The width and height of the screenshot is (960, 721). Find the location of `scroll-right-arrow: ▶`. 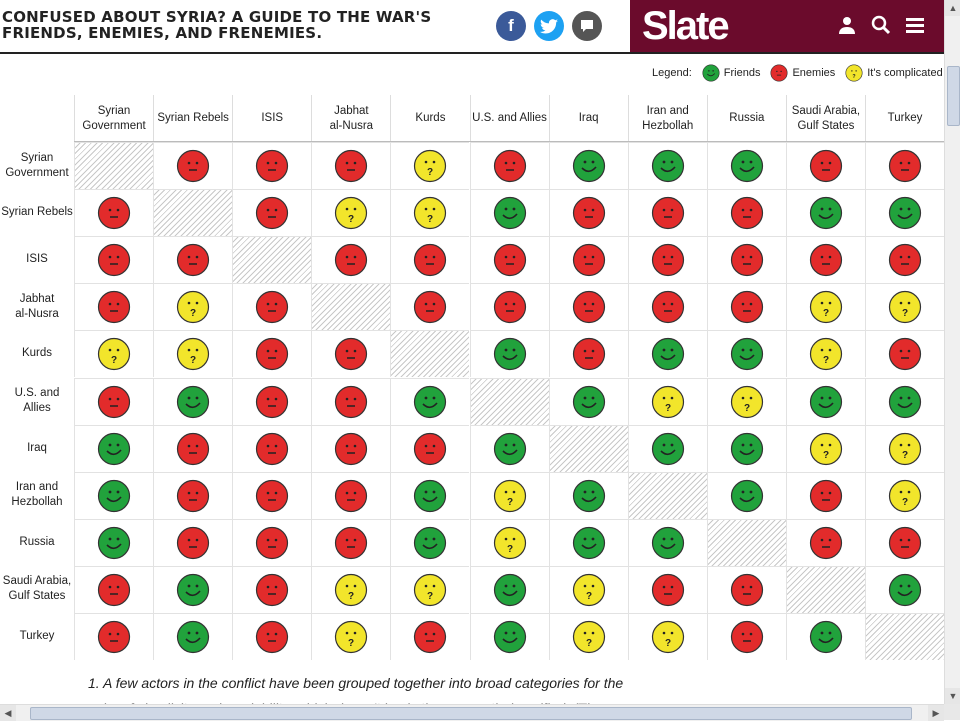

scroll-right-arrow: ▶ is located at coordinates (936, 713).